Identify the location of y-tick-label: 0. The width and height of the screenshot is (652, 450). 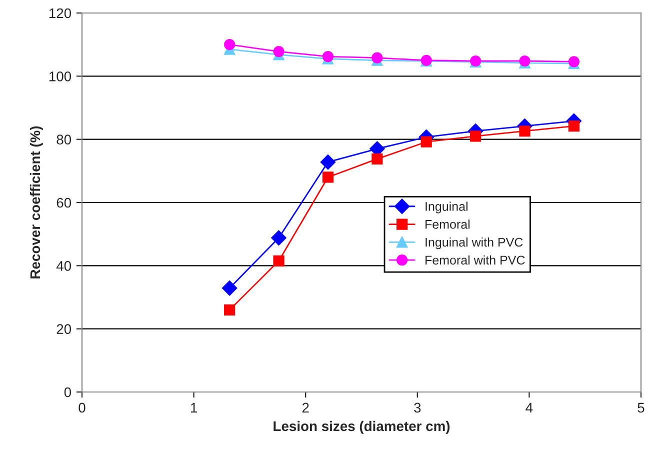
(68, 392).